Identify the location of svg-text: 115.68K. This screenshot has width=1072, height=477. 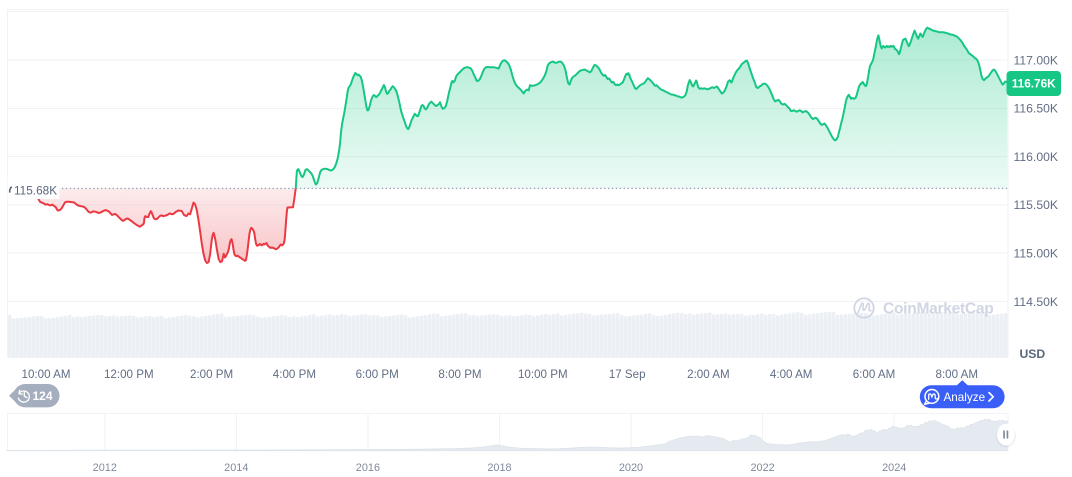
(35, 190).